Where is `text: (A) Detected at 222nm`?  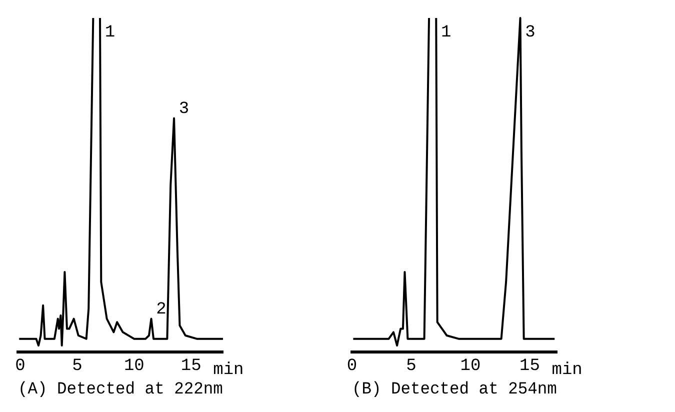
text: (A) Detected at 222nm is located at coordinates (120, 388).